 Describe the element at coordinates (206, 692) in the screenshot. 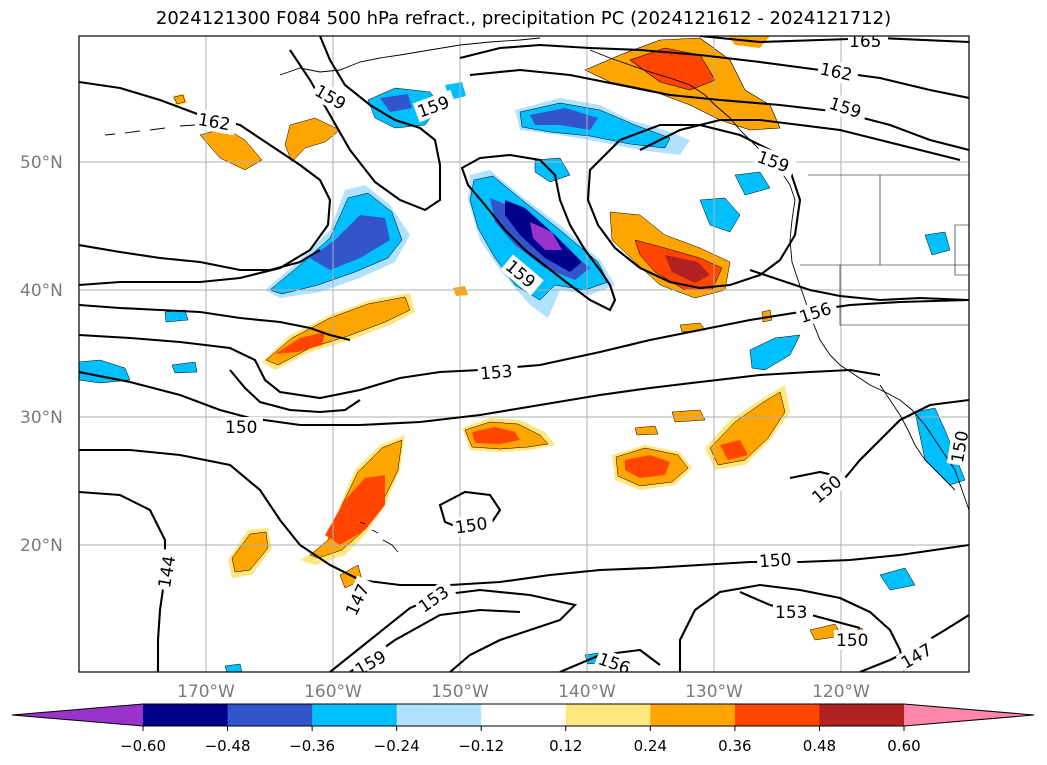

I see `lon-label-170w: 170°W` at that location.